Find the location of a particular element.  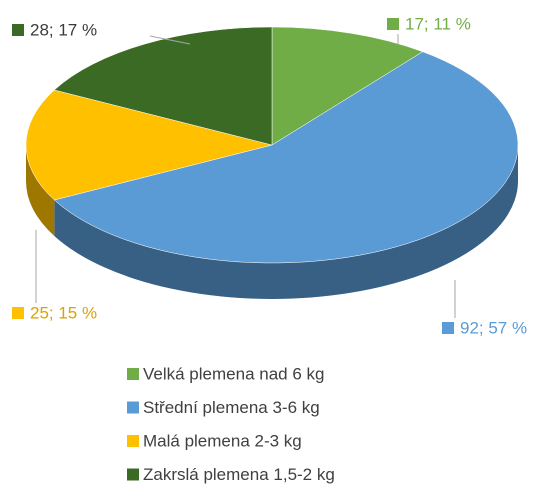

legend-label: Velká plemena nad 6 kg is located at coordinates (233, 373).